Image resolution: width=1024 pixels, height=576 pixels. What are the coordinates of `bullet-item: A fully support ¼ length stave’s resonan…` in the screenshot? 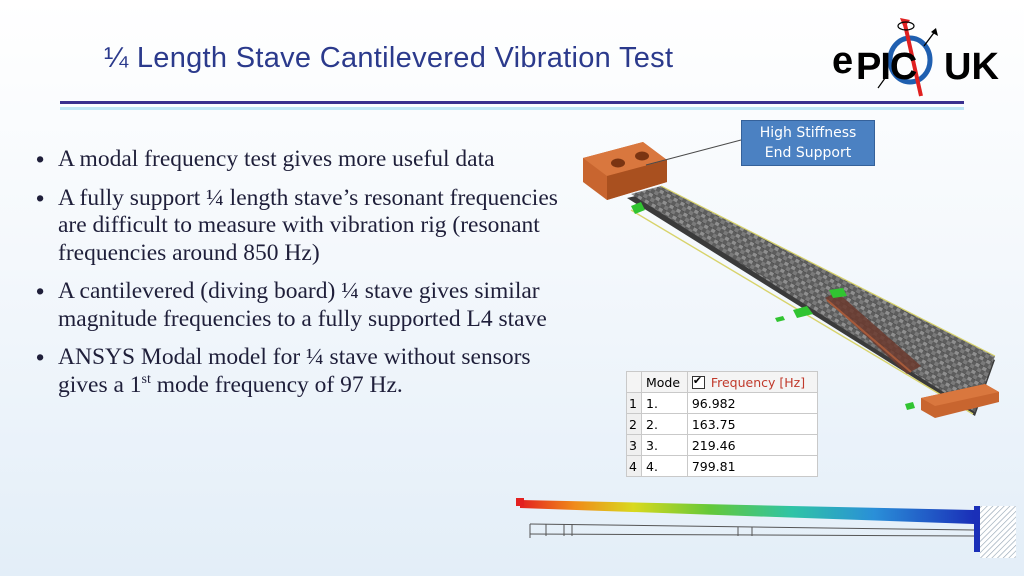 It's located at (302, 226).